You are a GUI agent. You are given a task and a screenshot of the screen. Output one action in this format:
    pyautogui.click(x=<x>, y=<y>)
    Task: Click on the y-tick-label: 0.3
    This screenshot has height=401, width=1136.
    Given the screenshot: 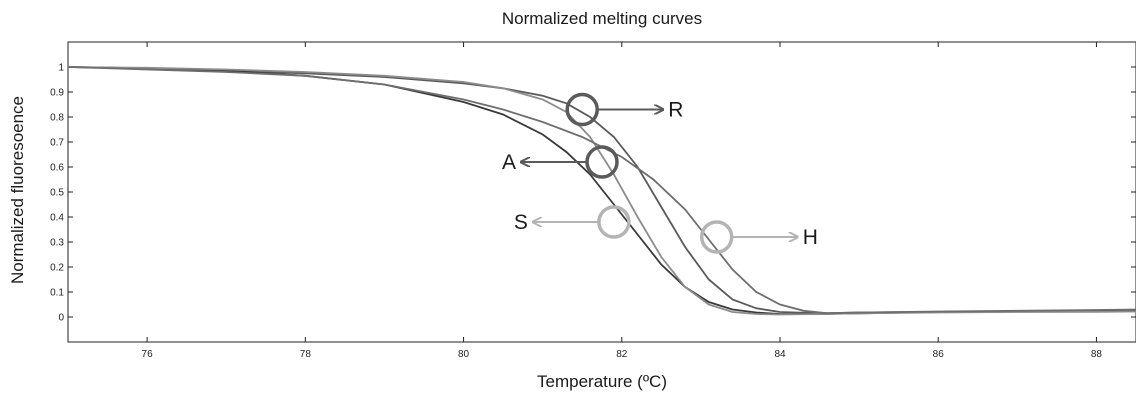 What is the action you would take?
    pyautogui.click(x=57, y=243)
    